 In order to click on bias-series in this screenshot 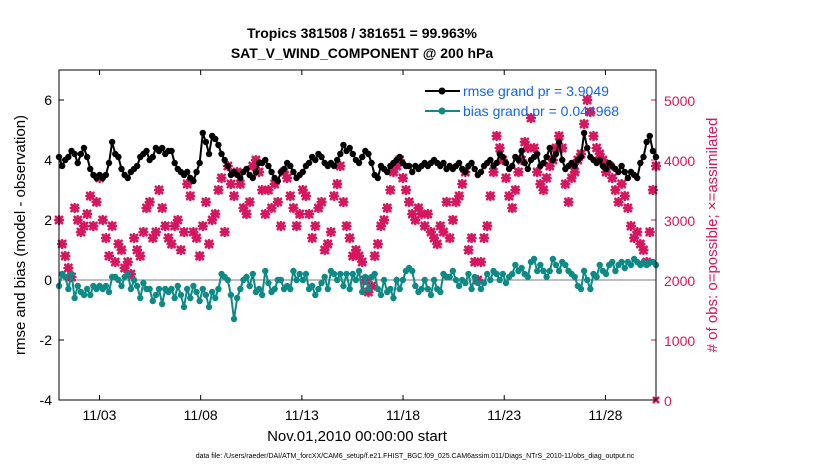, I will do `click(357, 289)`.